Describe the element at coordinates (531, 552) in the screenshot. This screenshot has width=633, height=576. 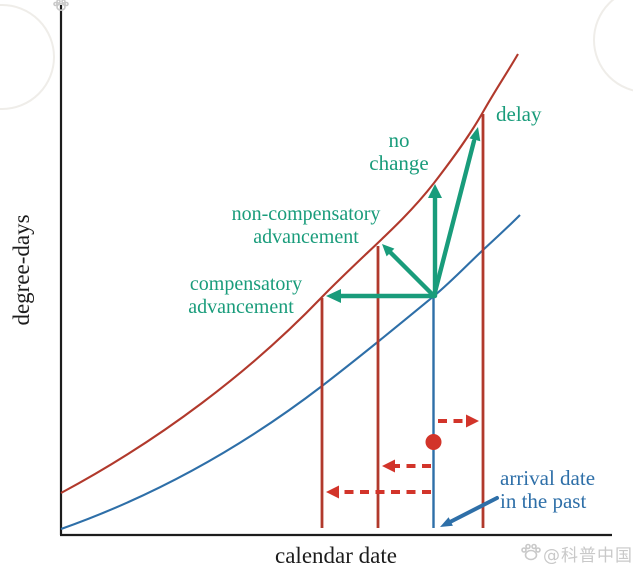
I see `watermark-paw-icon` at that location.